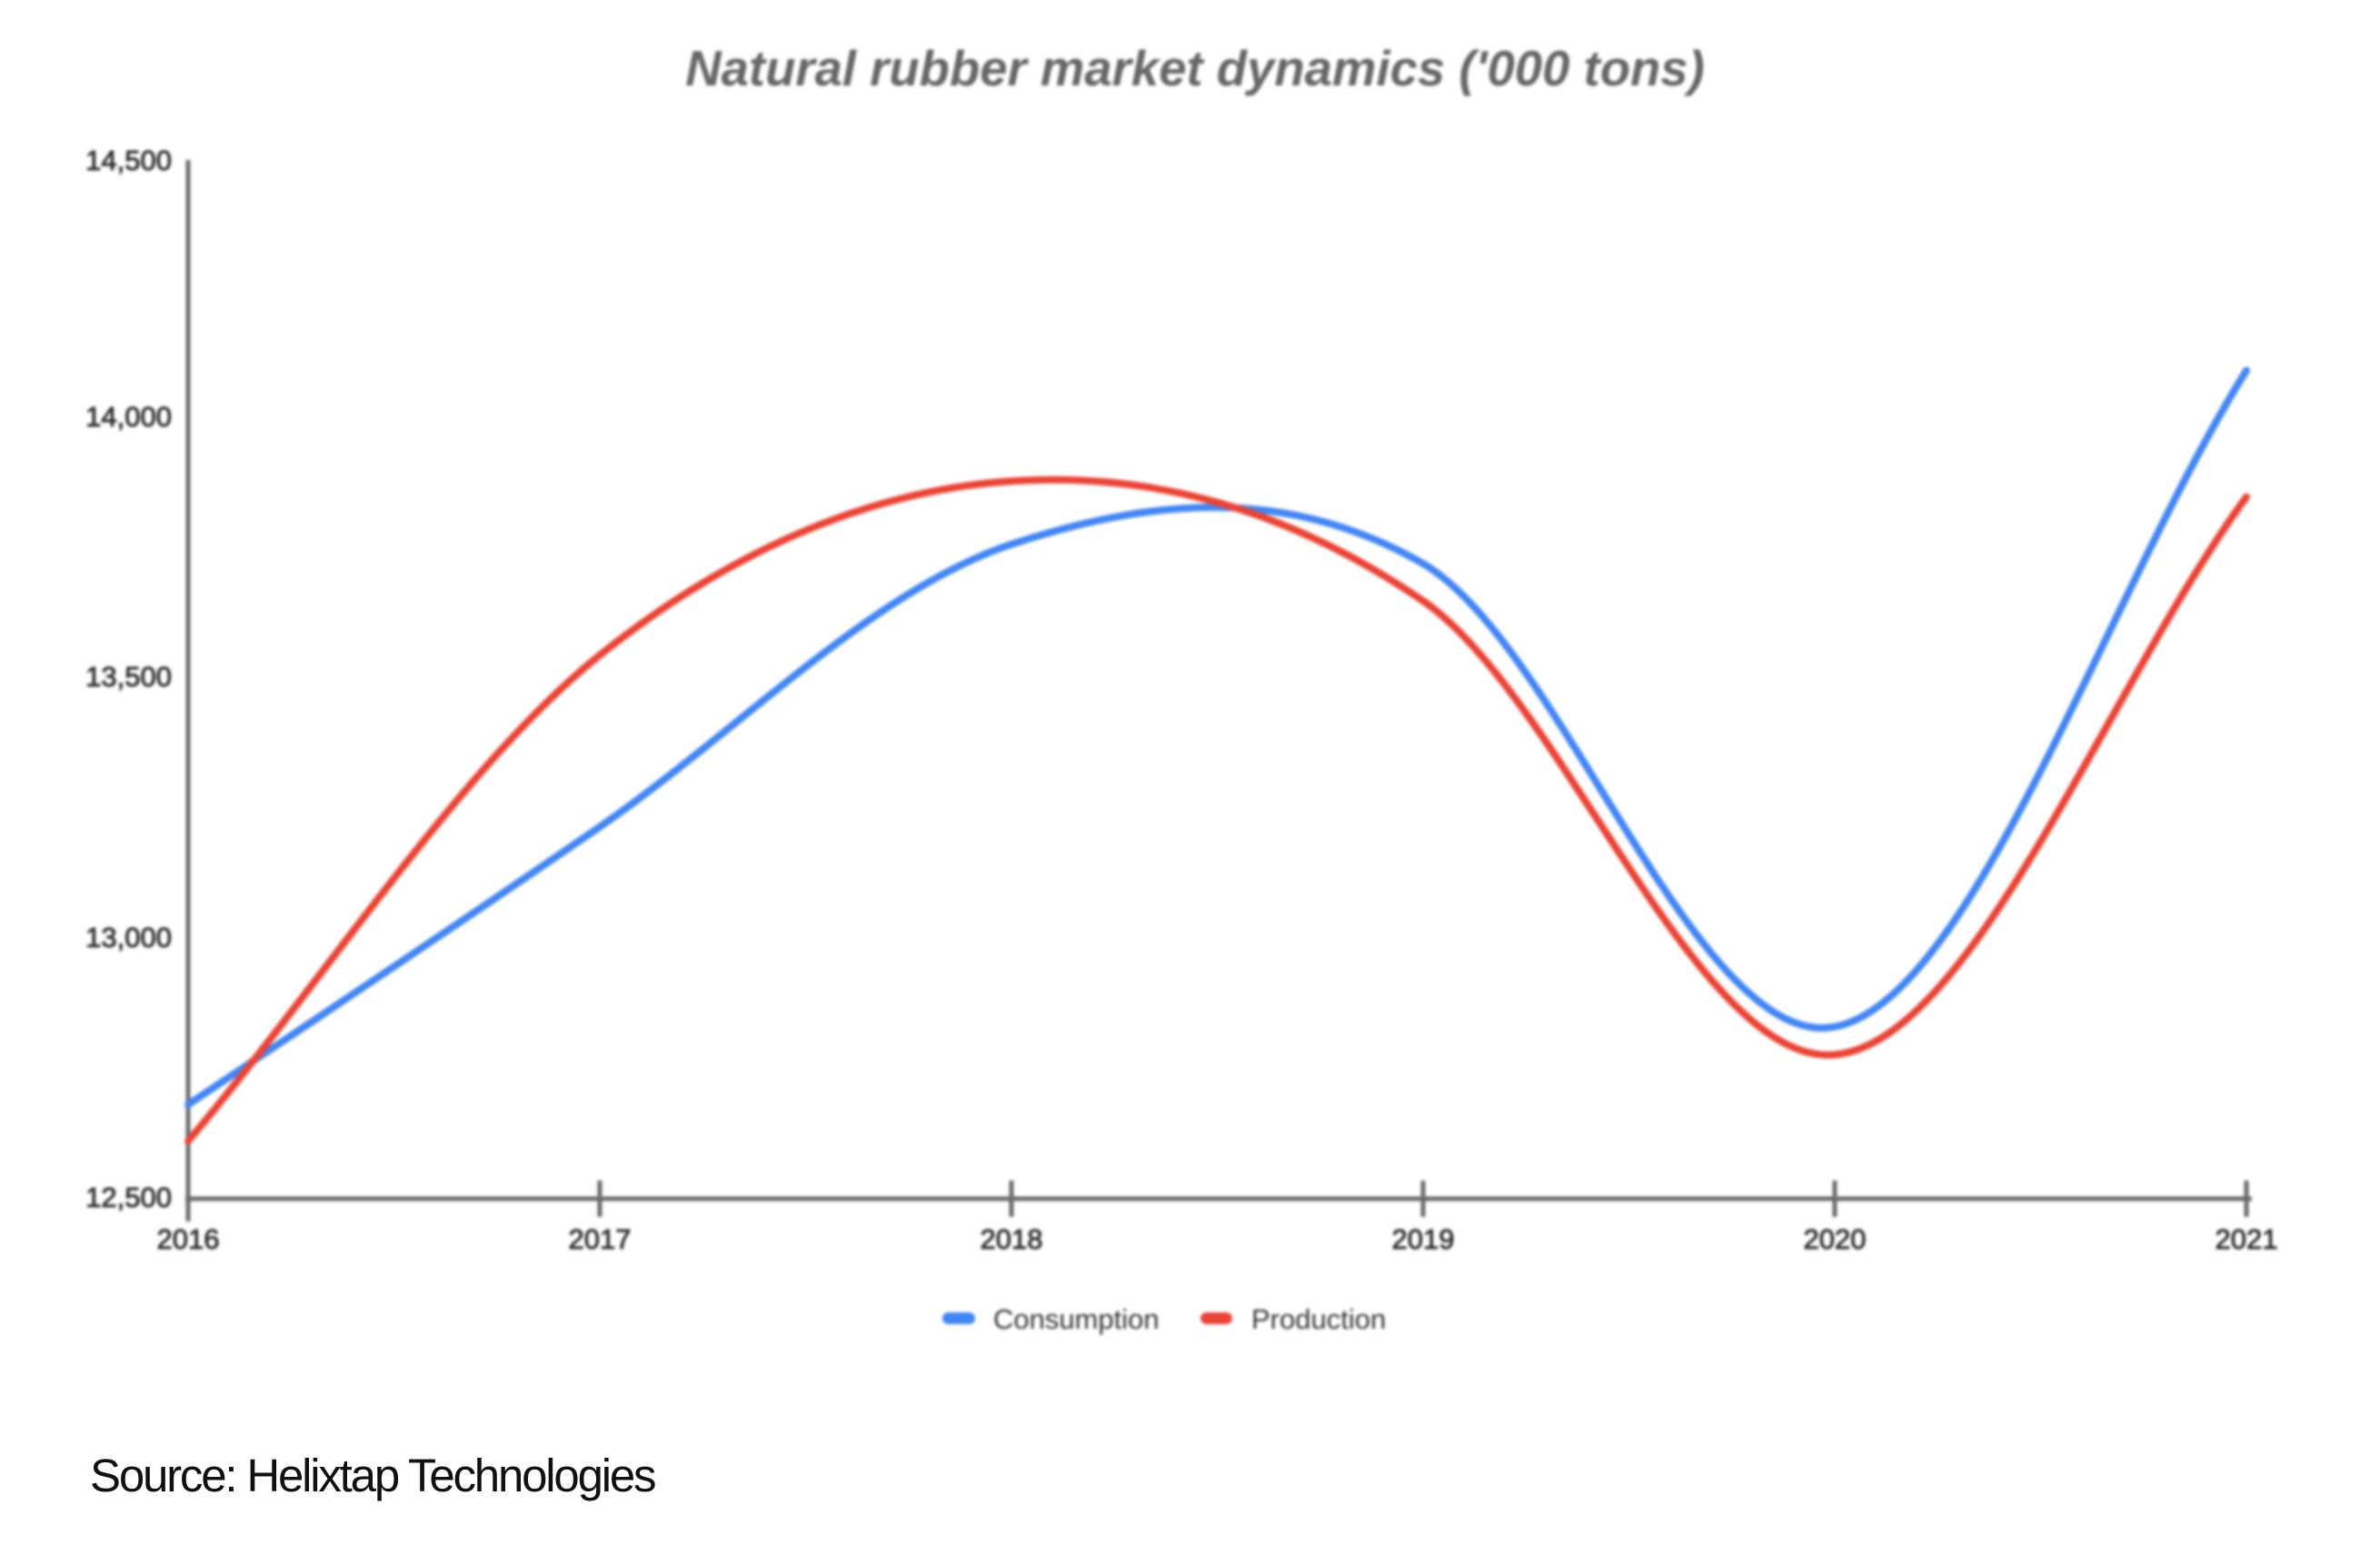 The image size is (2380, 1545). I want to click on svg-text: 13,500, so click(128, 677).